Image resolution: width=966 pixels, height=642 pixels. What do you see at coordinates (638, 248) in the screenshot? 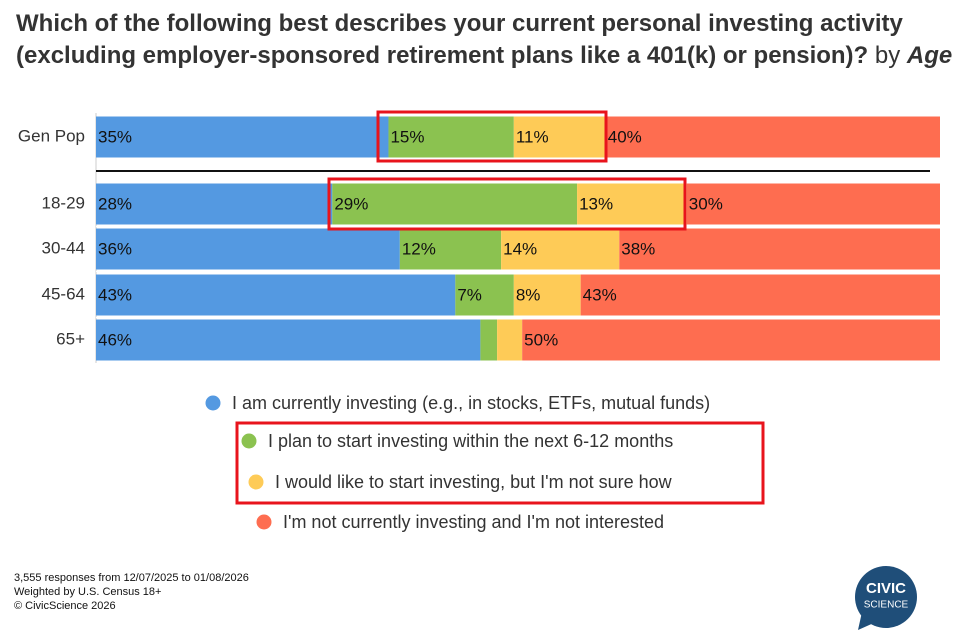
I see `data-label: 38%` at bounding box center [638, 248].